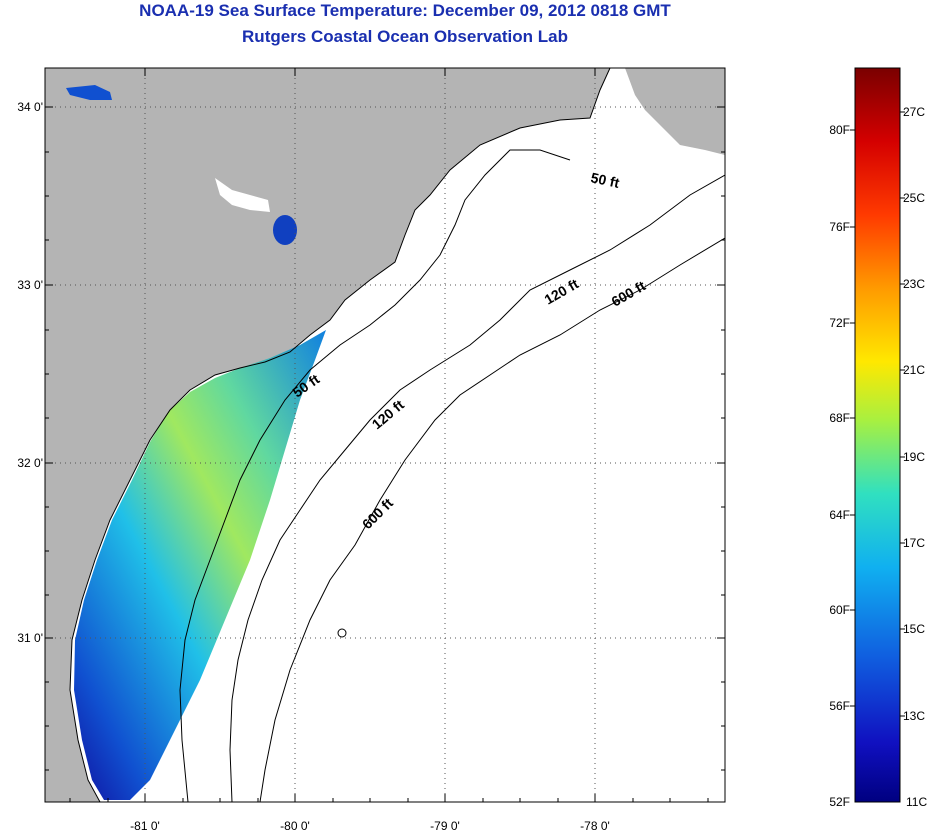 The height and width of the screenshot is (832, 936). Describe the element at coordinates (914, 543) in the screenshot. I see `colorbar-label-celsius: 17C` at that location.